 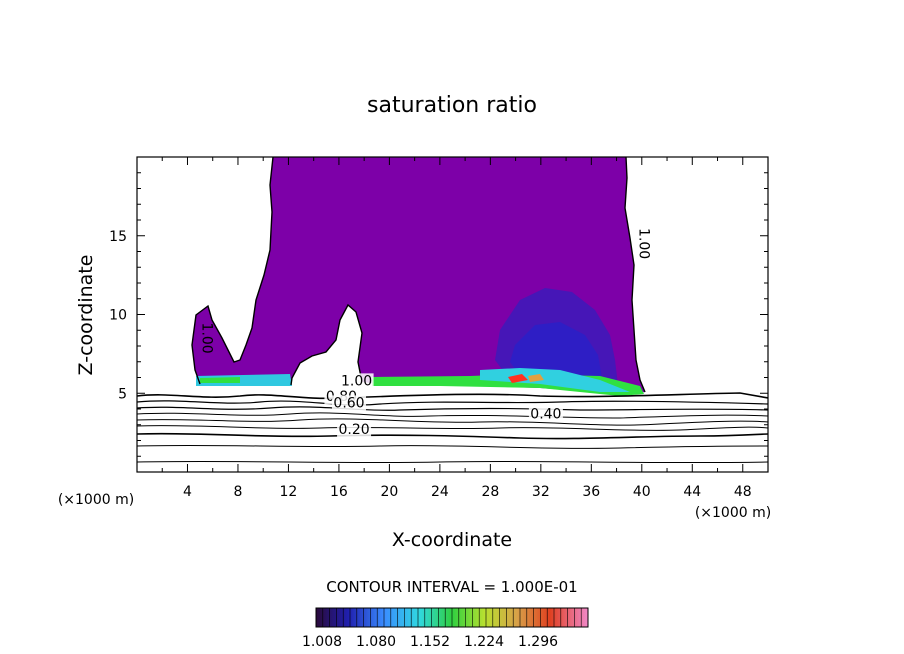 What do you see at coordinates (220, 380) in the screenshot?
I see `base-band-left-green` at bounding box center [220, 380].